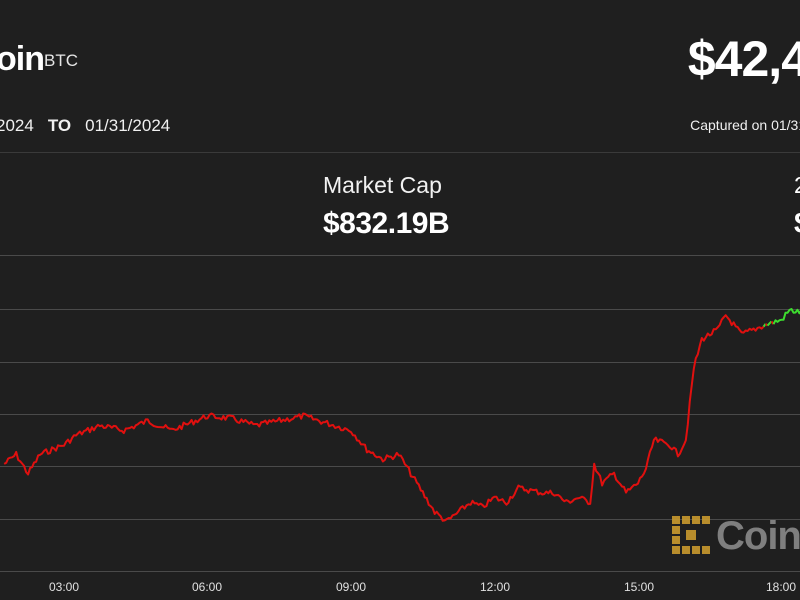  What do you see at coordinates (797, 224) in the screenshot?
I see `stat-right-value: $` at bounding box center [797, 224].